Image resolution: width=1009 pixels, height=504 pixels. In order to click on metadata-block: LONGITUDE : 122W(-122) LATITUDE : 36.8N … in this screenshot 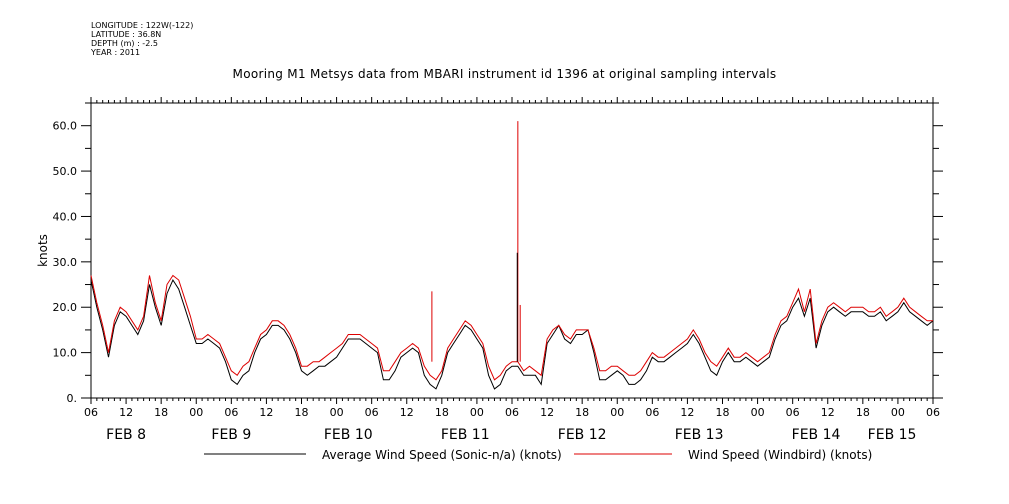, I will do `click(142, 39)`.